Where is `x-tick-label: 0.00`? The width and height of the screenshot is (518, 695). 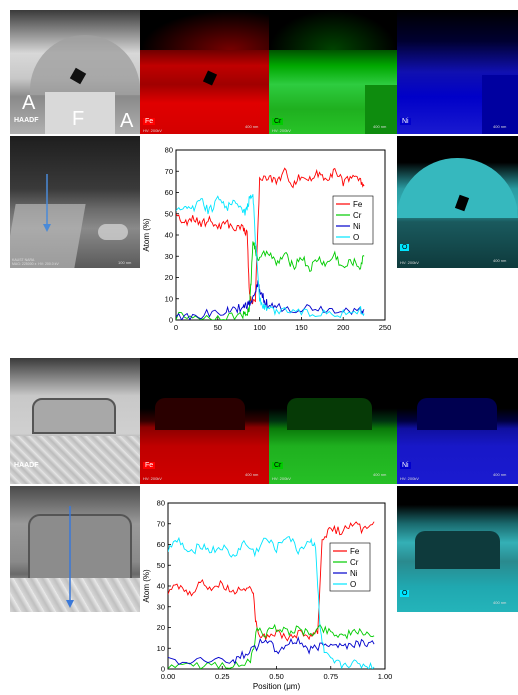
x-tick-label: 0.00 is located at coordinates (168, 676).